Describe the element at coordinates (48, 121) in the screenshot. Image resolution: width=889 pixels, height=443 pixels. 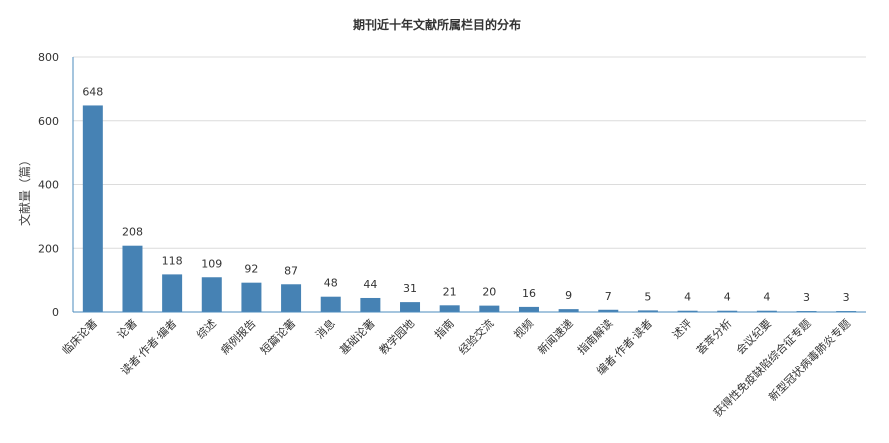
I see `y-tick-label: 600` at that location.